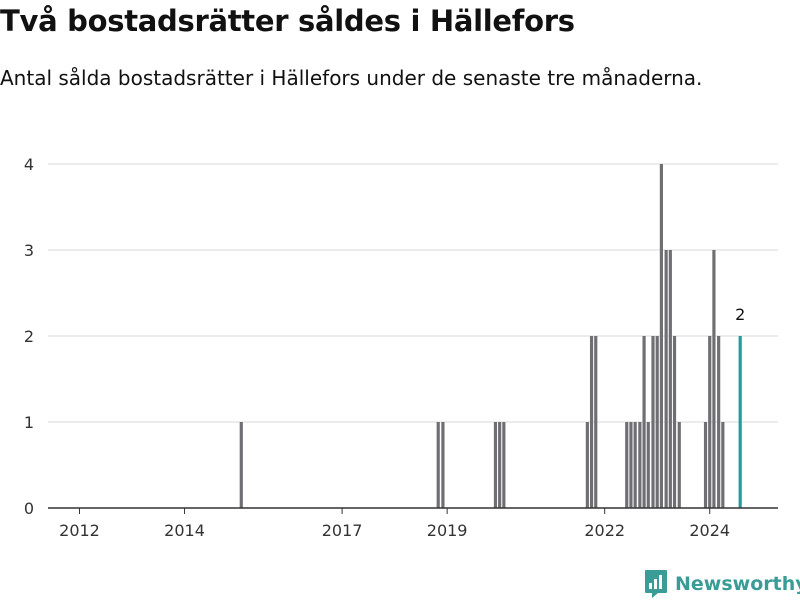  What do you see at coordinates (342, 530) in the screenshot?
I see `x-tick-label-2017: 2017` at bounding box center [342, 530].